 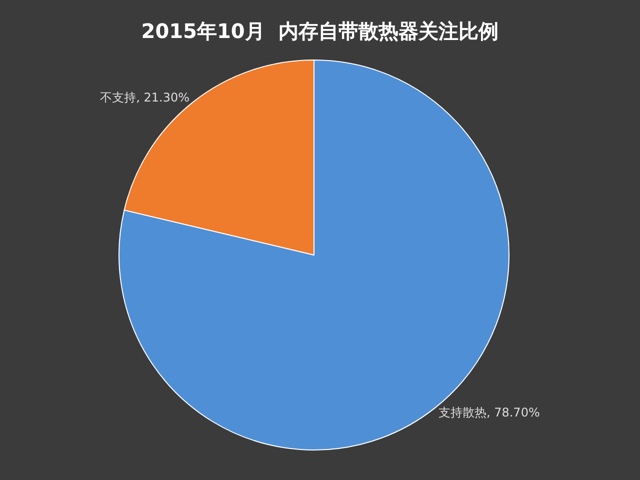 What do you see at coordinates (320, 31) in the screenshot?
I see `chart-title: 2015年10月 内存自带散热器关注比例` at bounding box center [320, 31].